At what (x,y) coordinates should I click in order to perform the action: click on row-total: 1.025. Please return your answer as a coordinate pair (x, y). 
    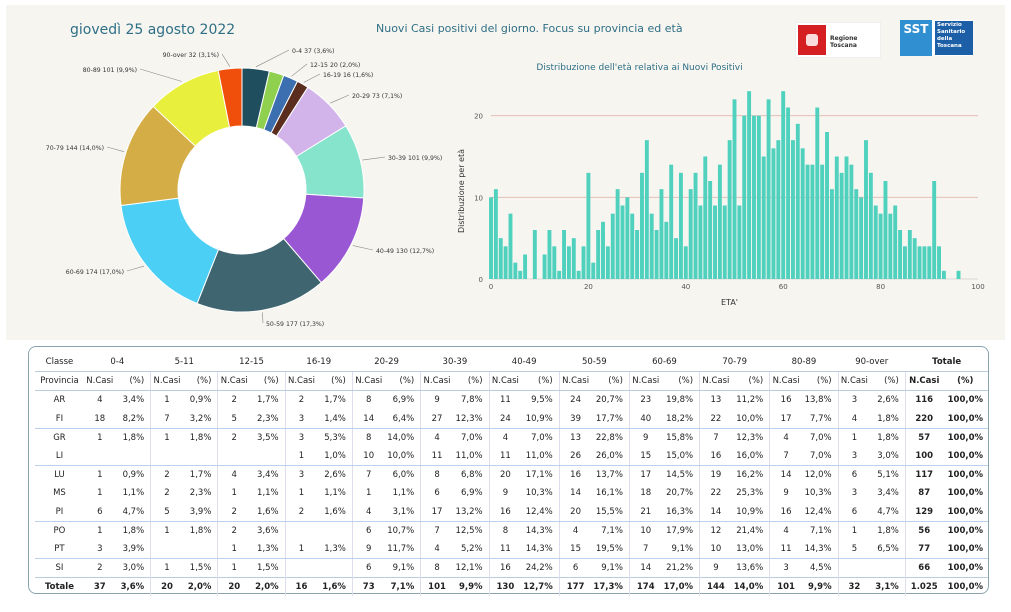
    Looking at the image, I should click on (924, 587).